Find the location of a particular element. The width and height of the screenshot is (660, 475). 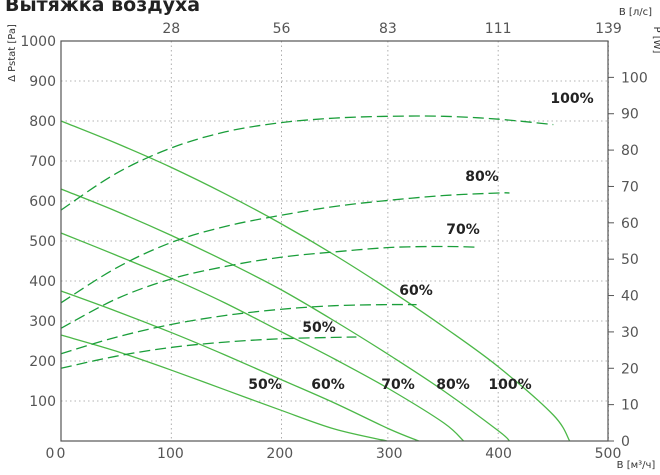

right-tick-label: 70 is located at coordinates (630, 187).